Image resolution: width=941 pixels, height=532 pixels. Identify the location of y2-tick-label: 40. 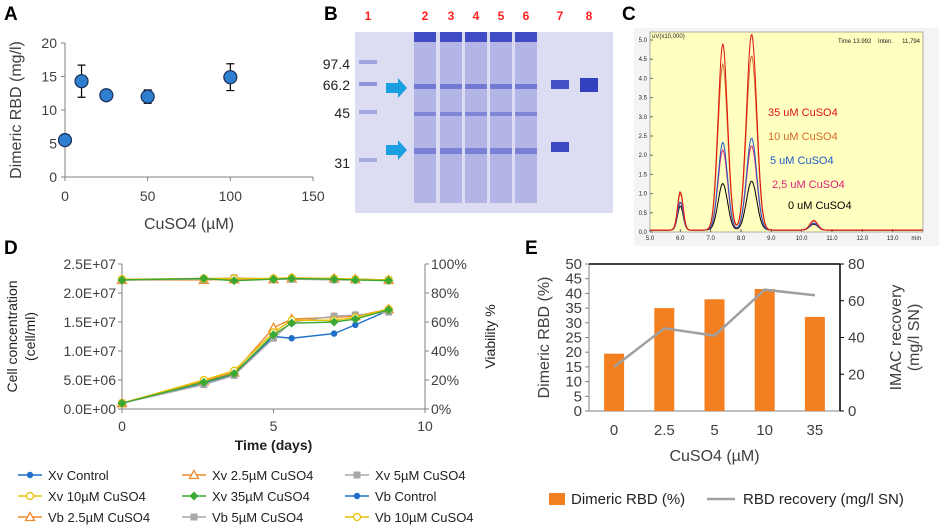
(856, 338).